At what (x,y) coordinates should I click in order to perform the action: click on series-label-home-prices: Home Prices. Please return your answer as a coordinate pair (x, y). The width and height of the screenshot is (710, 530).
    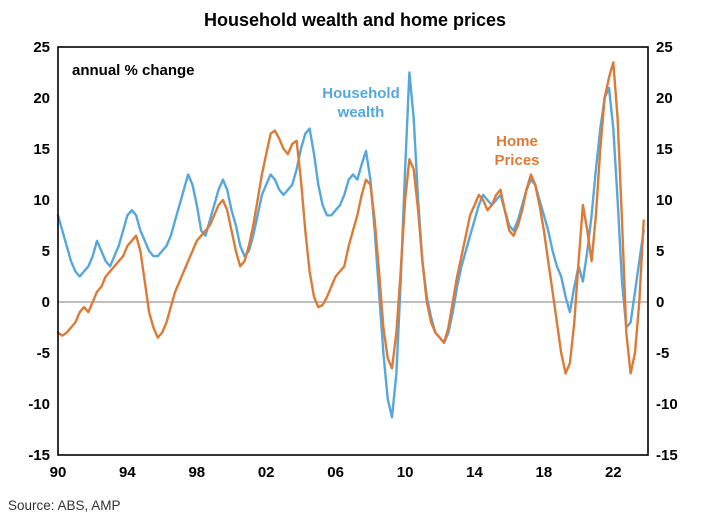
    Looking at the image, I should click on (517, 151).